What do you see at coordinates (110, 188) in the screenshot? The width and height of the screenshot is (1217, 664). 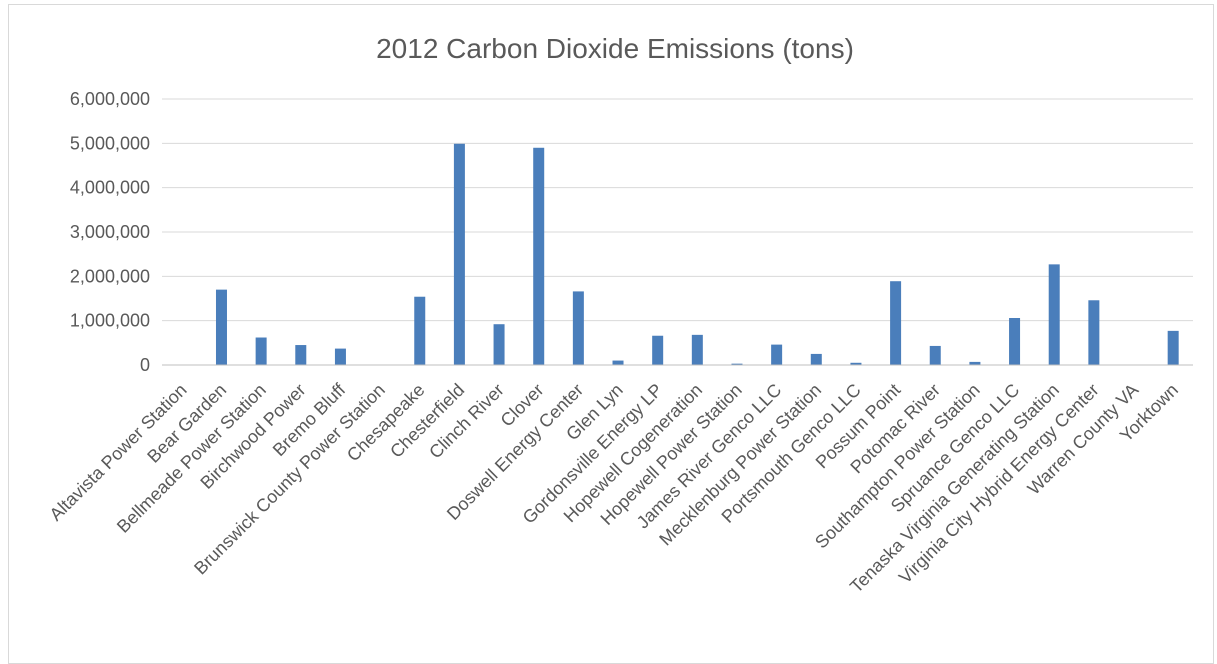 I see `y-tick-label: 4,000,000` at bounding box center [110, 188].